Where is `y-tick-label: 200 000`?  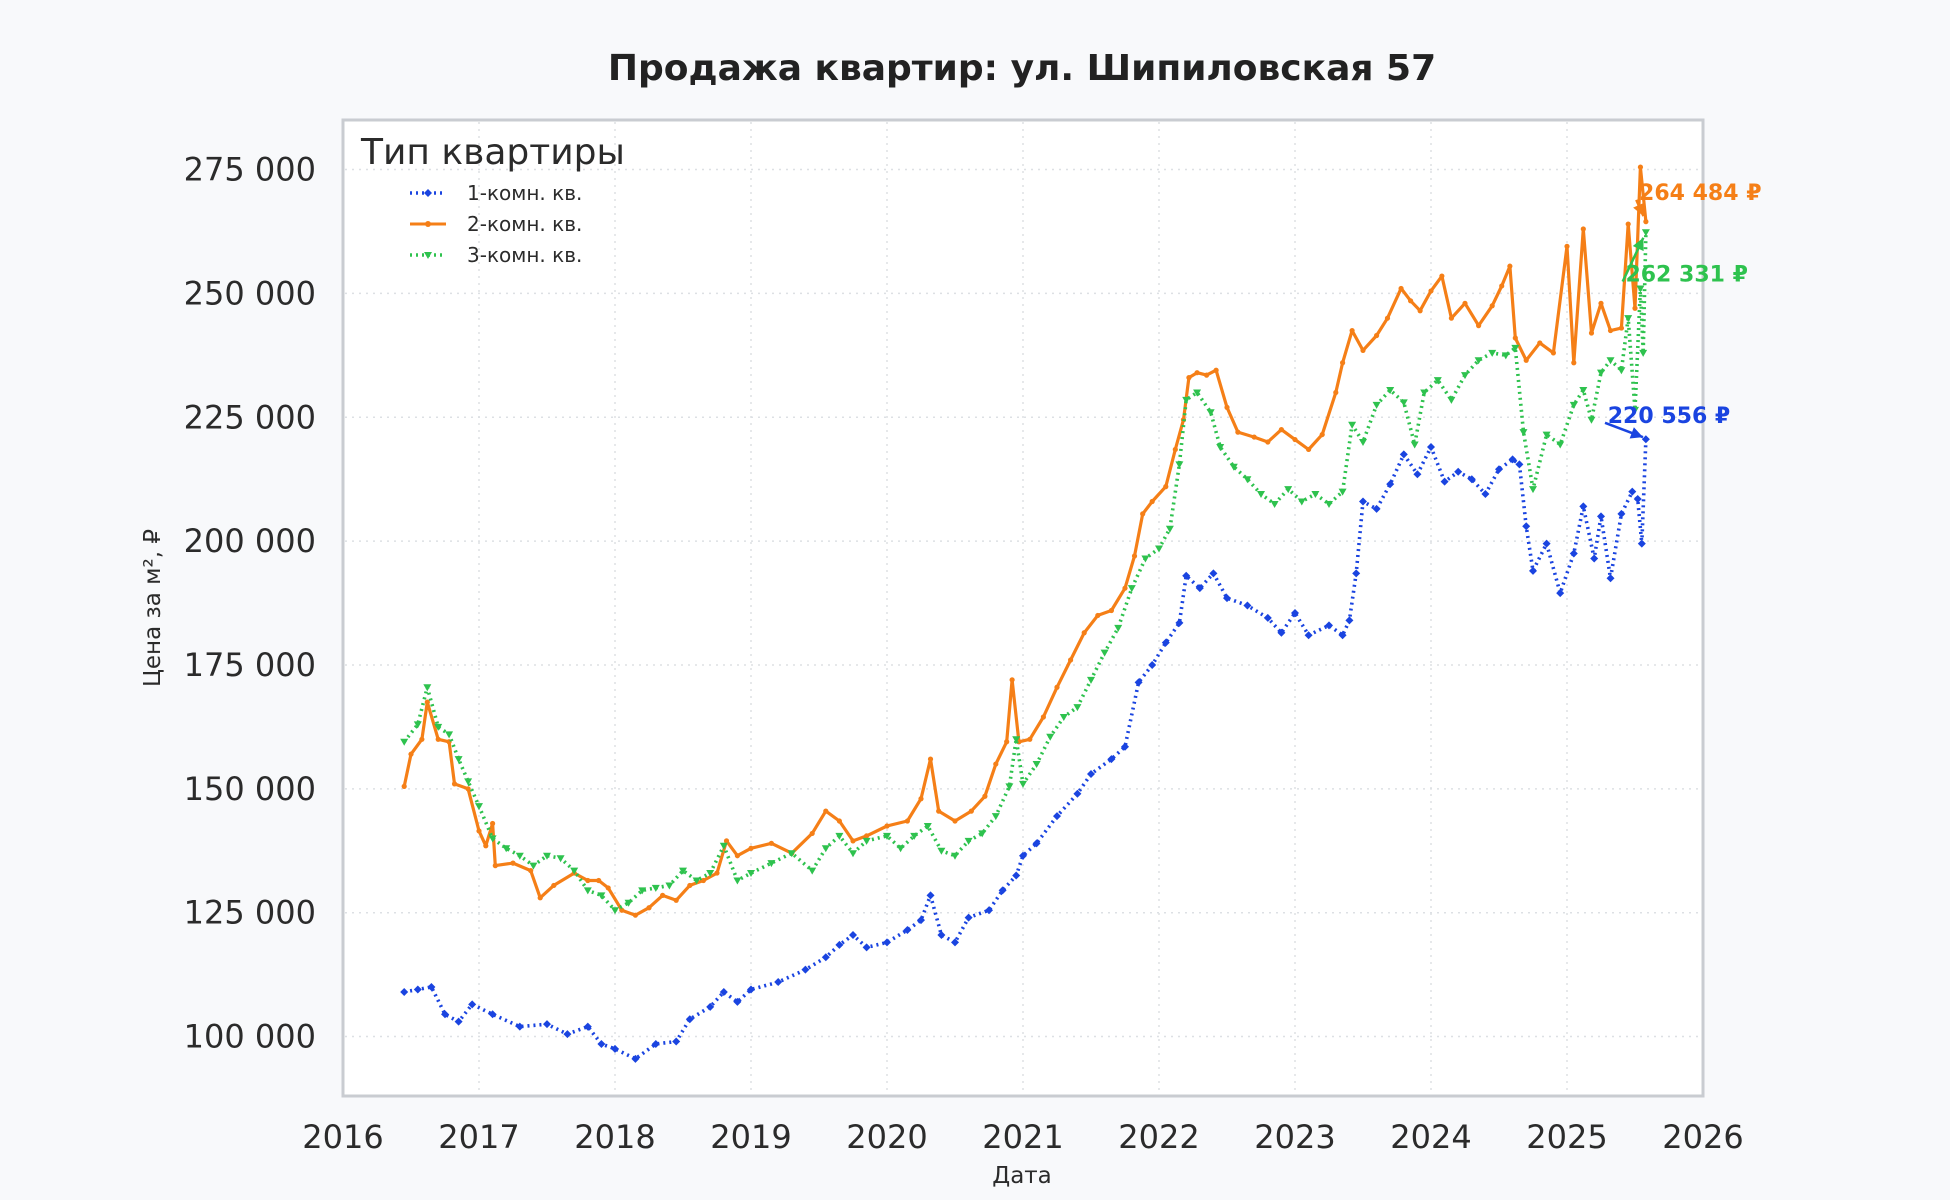
y-tick-label: 200 000 is located at coordinates (250, 541).